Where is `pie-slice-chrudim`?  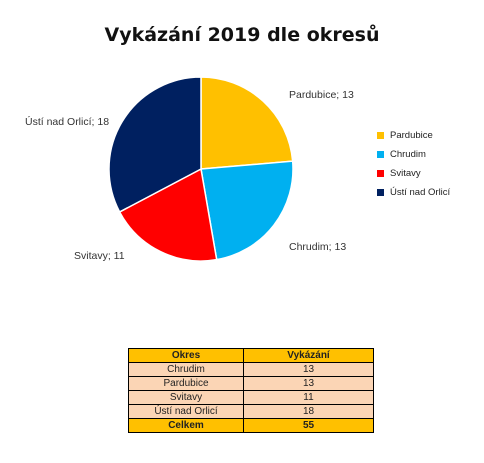
pie-slice-chrudim is located at coordinates (247, 210).